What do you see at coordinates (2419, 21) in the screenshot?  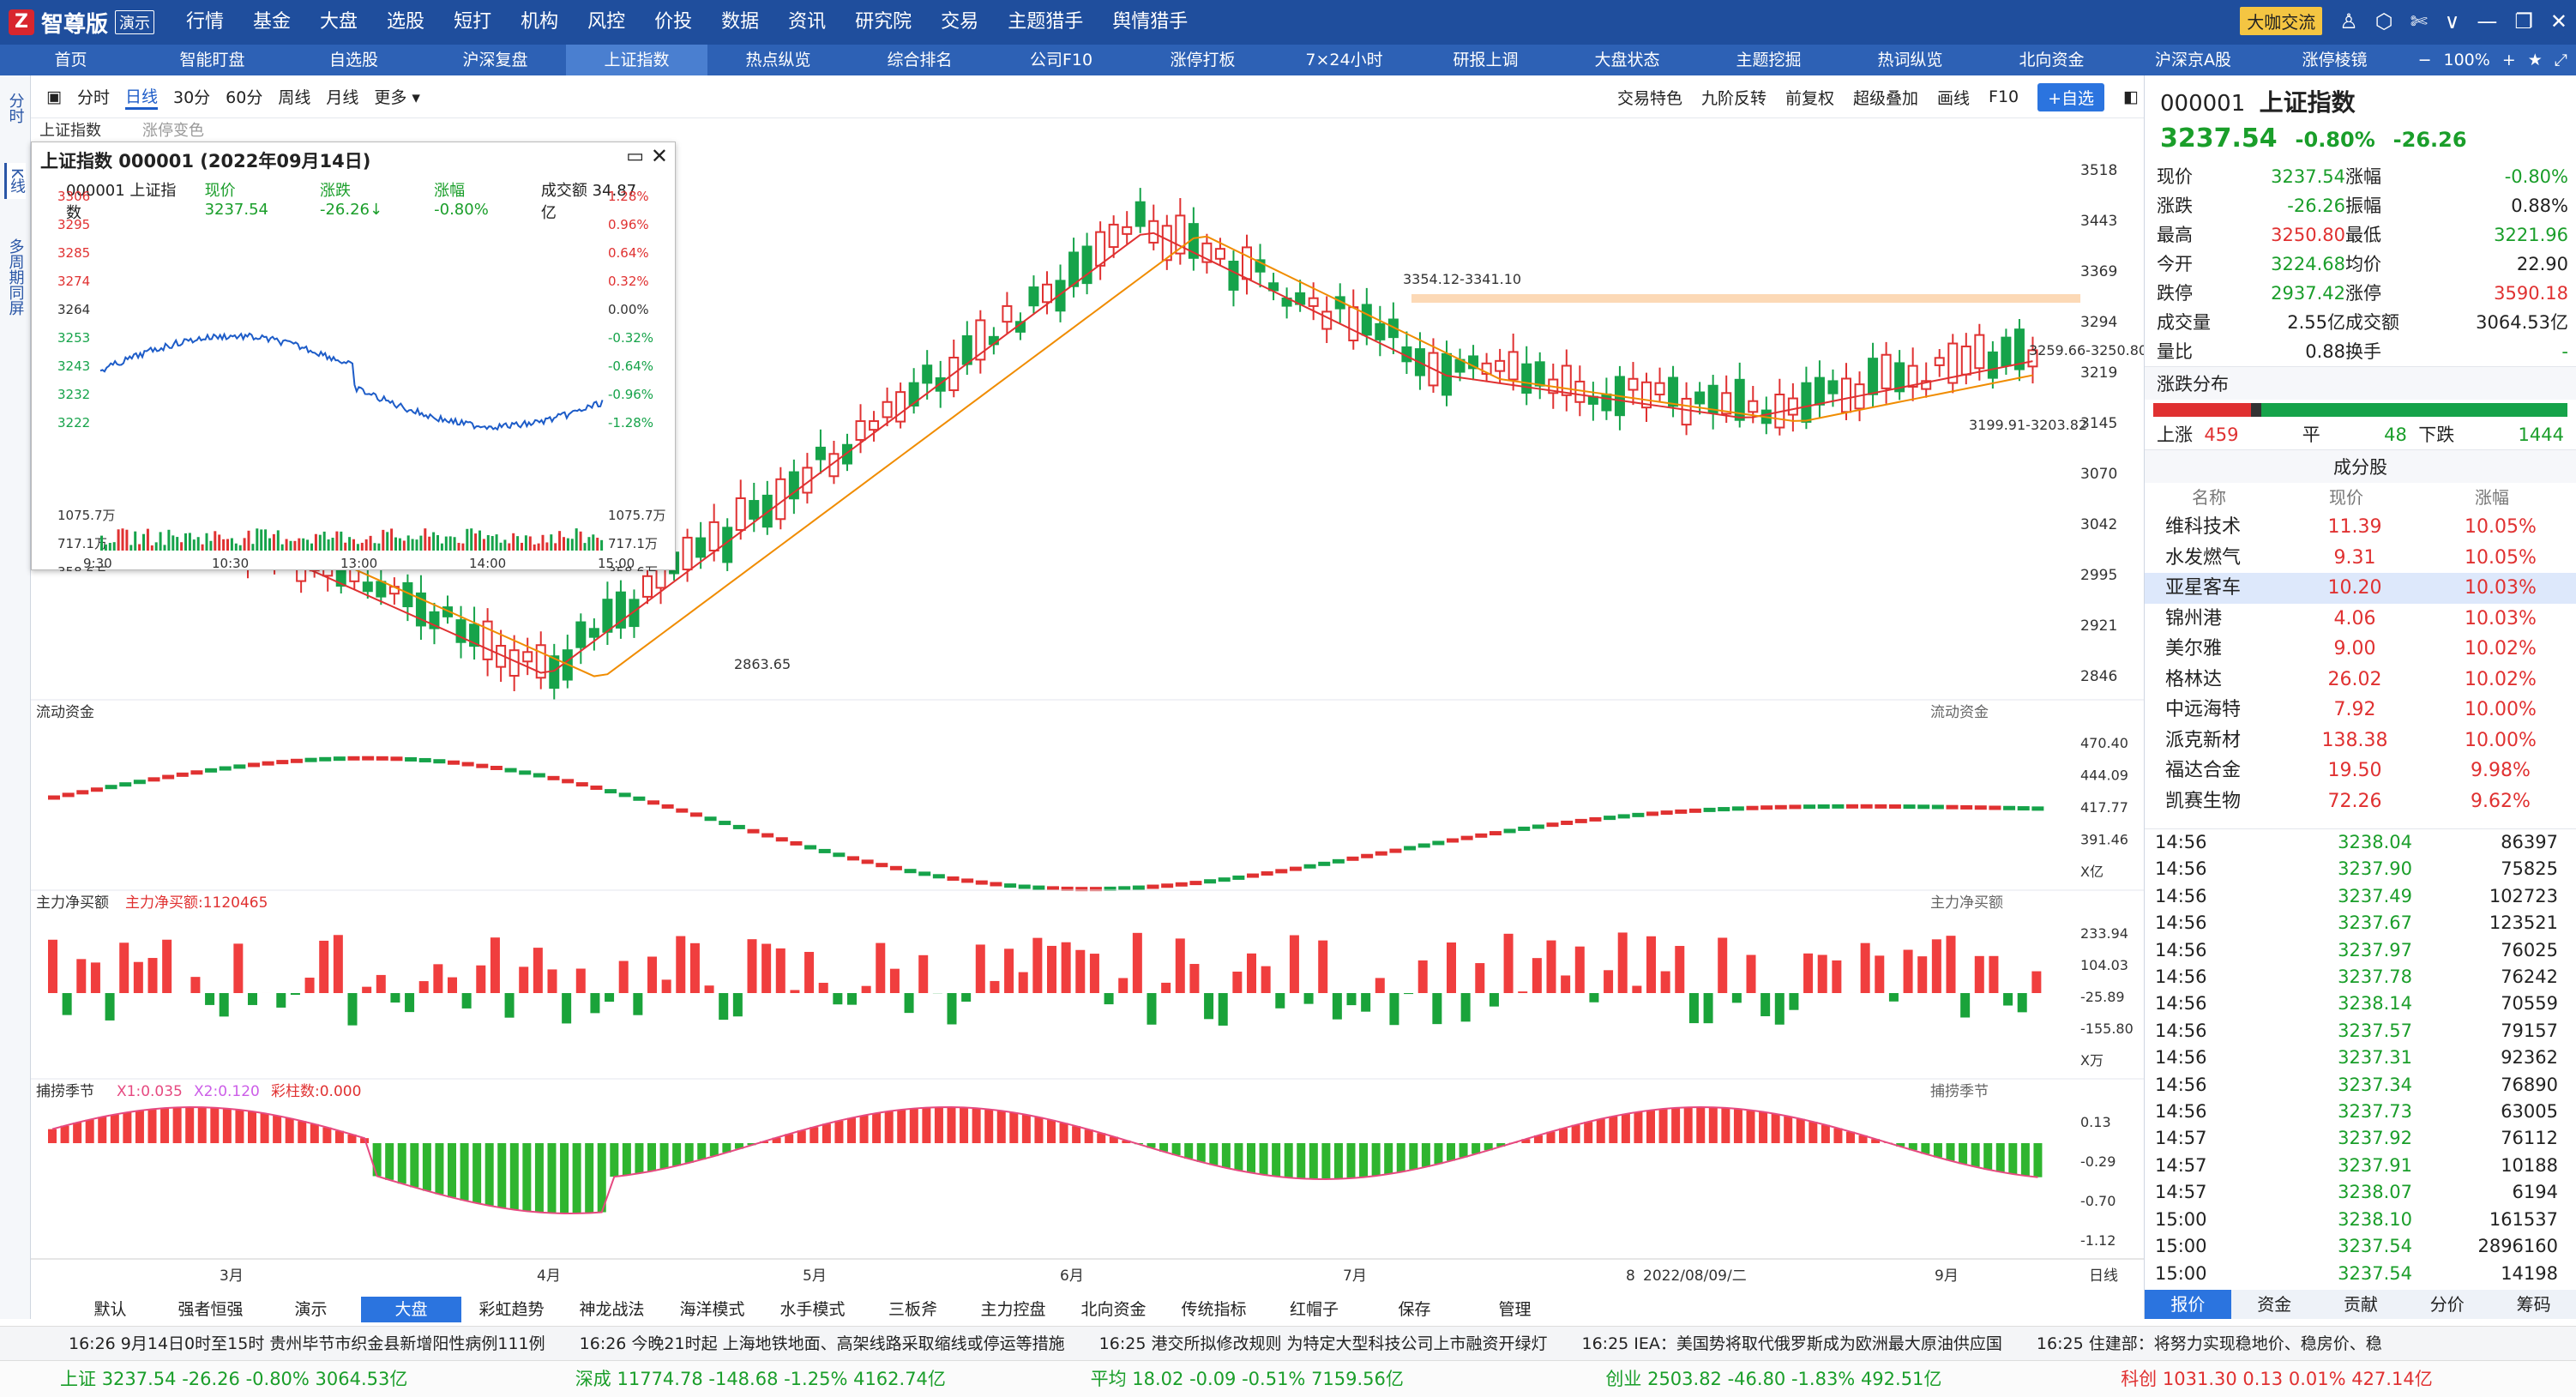 I see `tools-icon: ✄` at bounding box center [2419, 21].